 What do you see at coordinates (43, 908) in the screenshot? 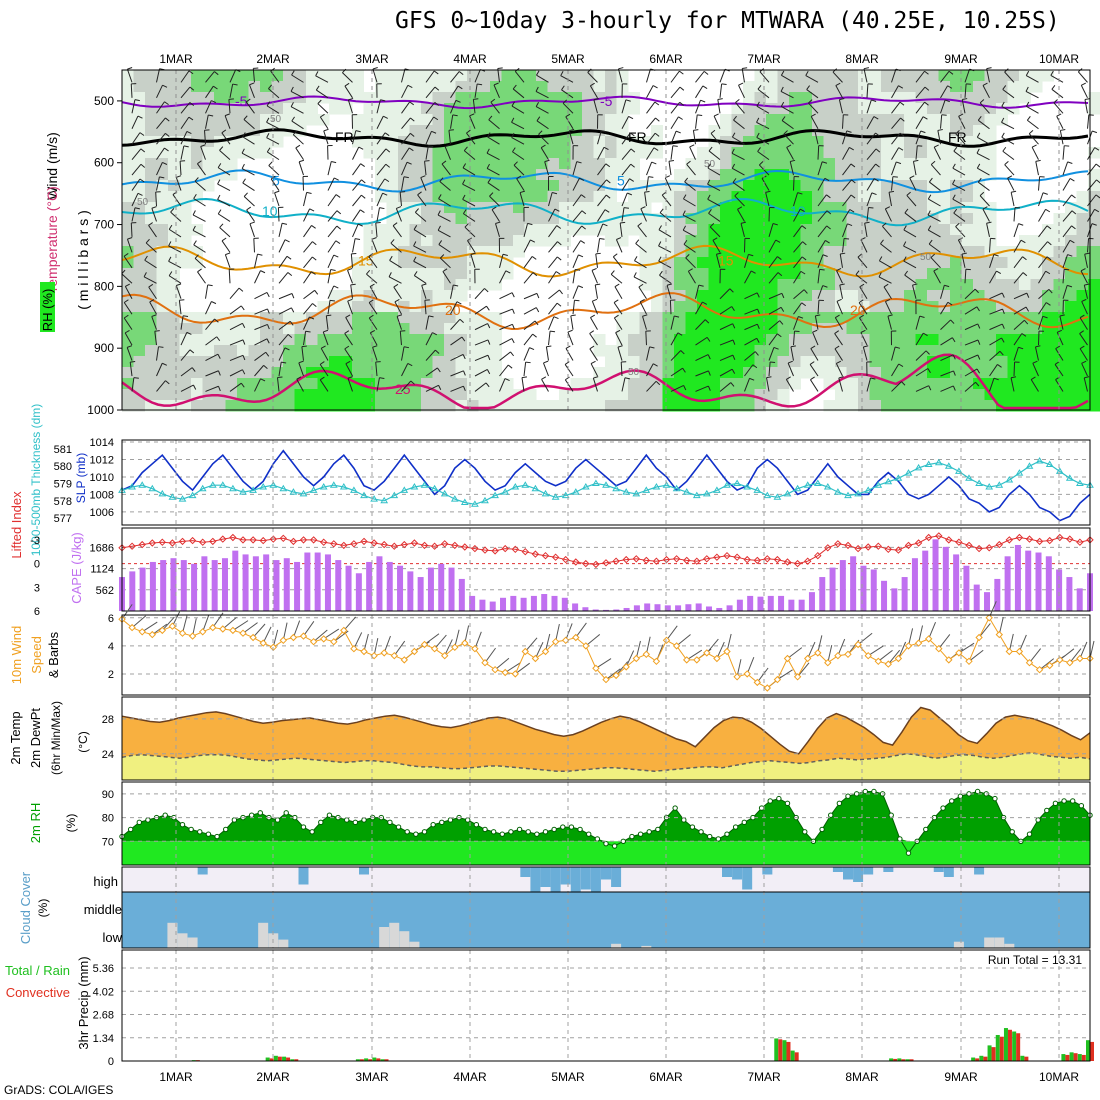
I see `cloud-unit-label: (%)` at bounding box center [43, 908].